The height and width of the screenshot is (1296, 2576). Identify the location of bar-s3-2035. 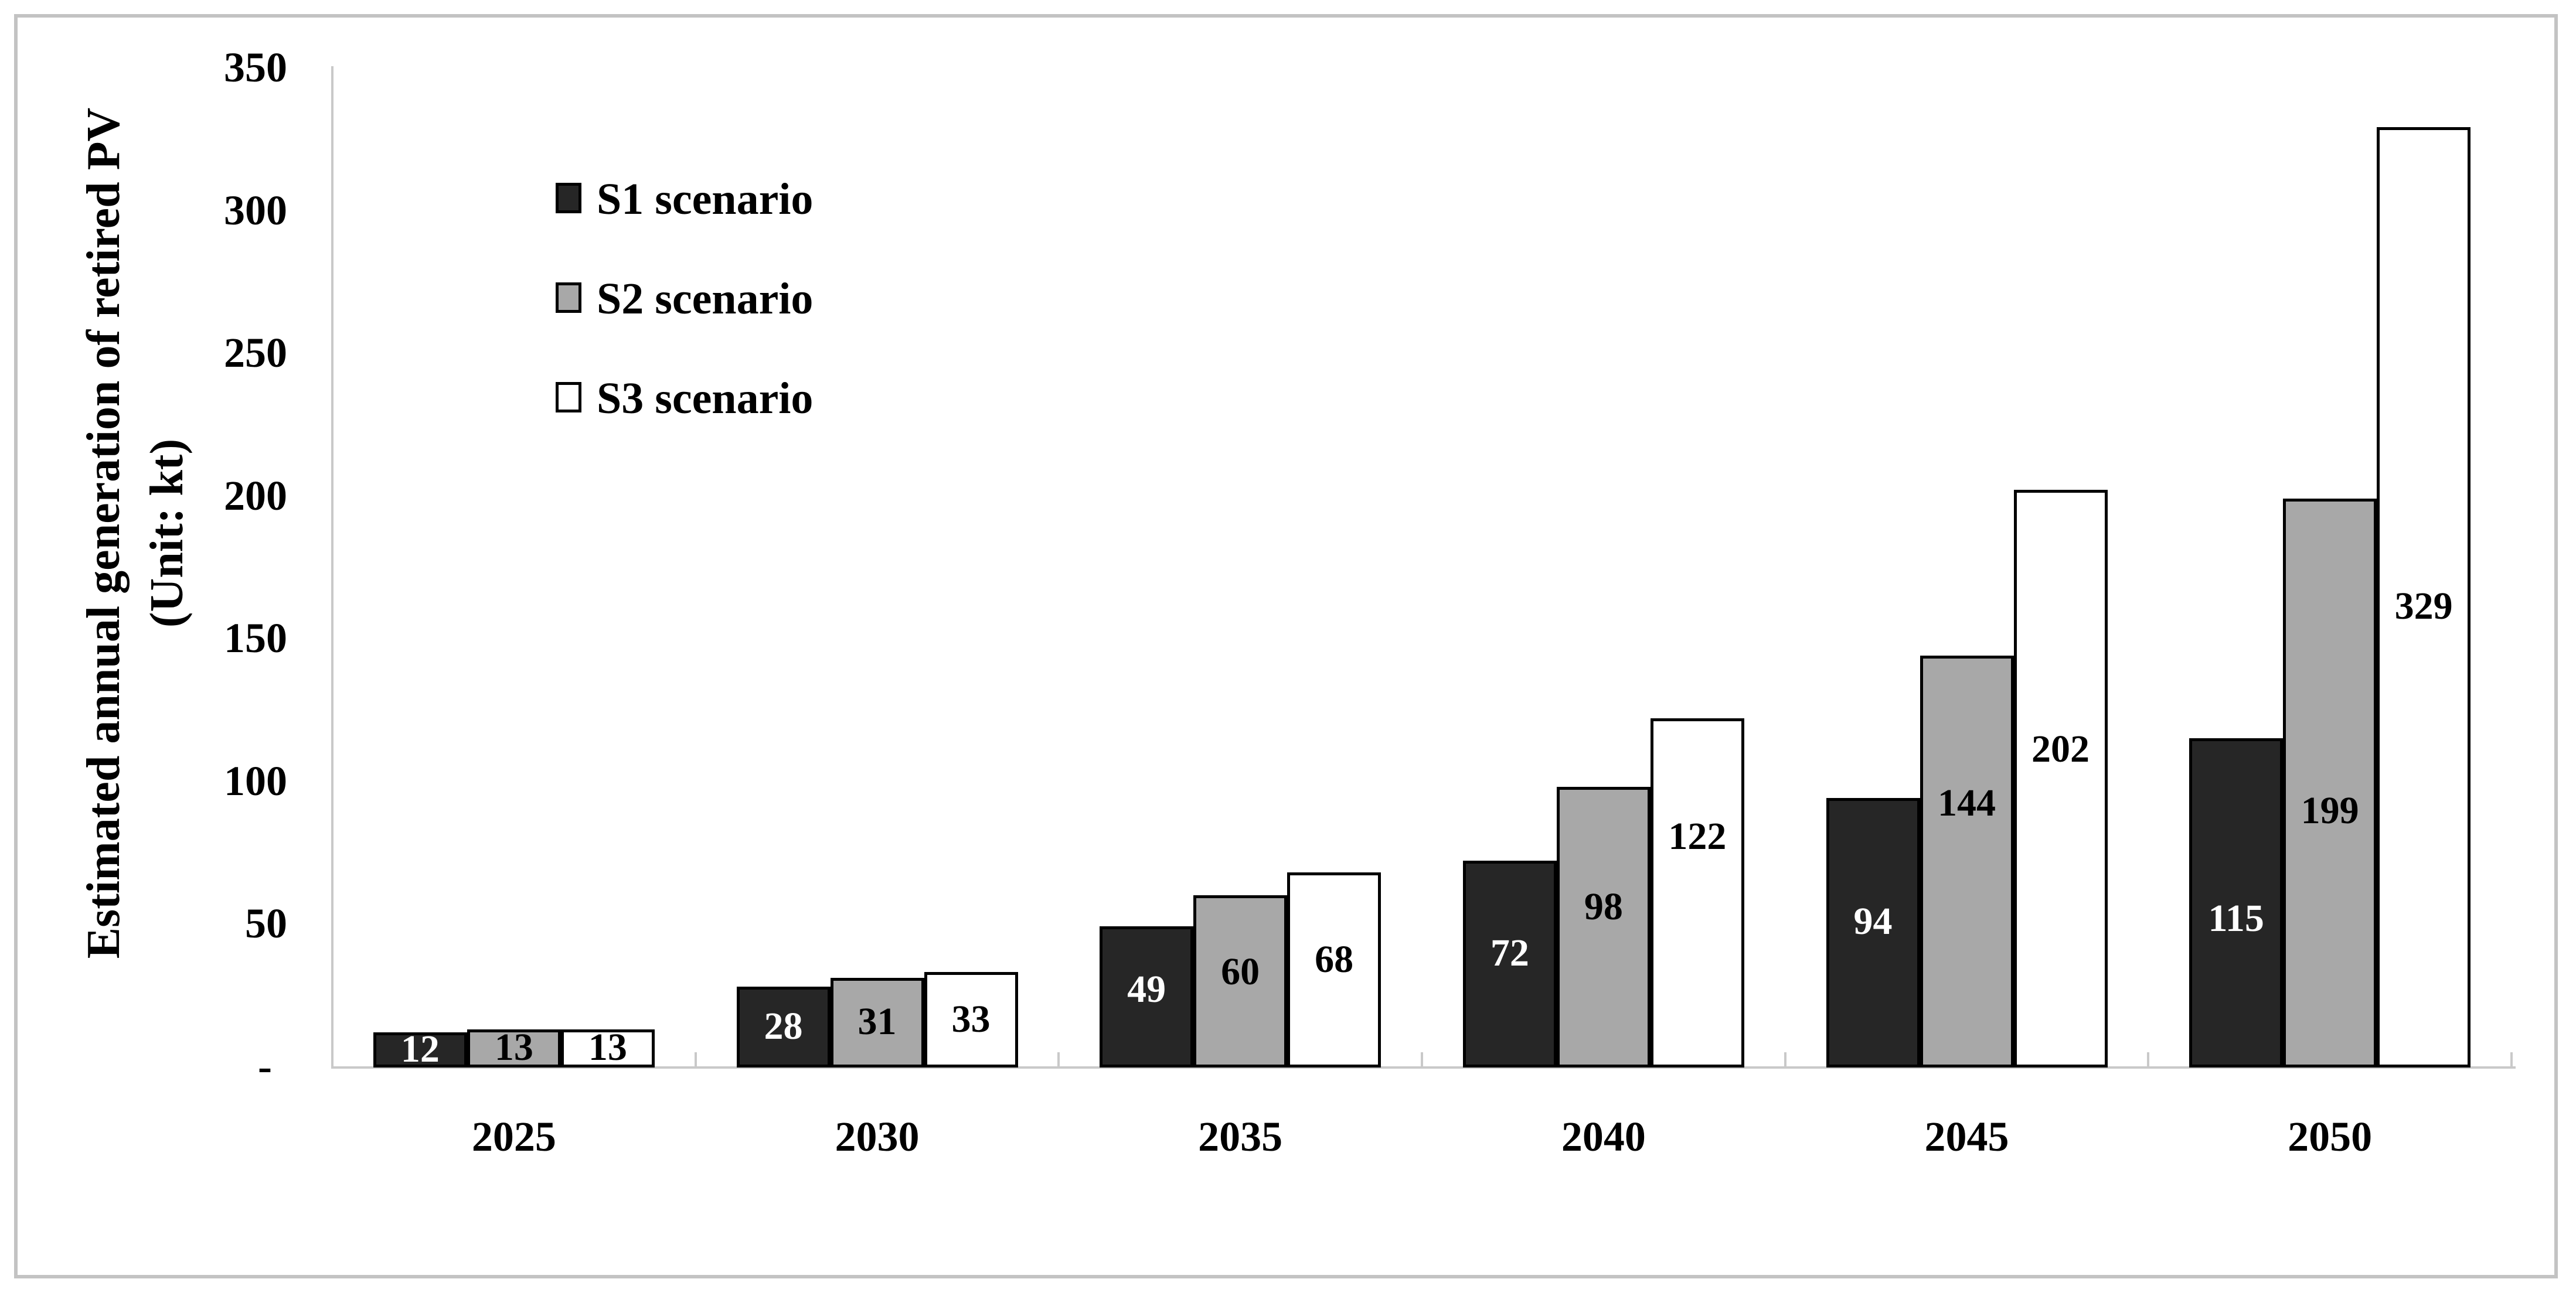
(1334, 970).